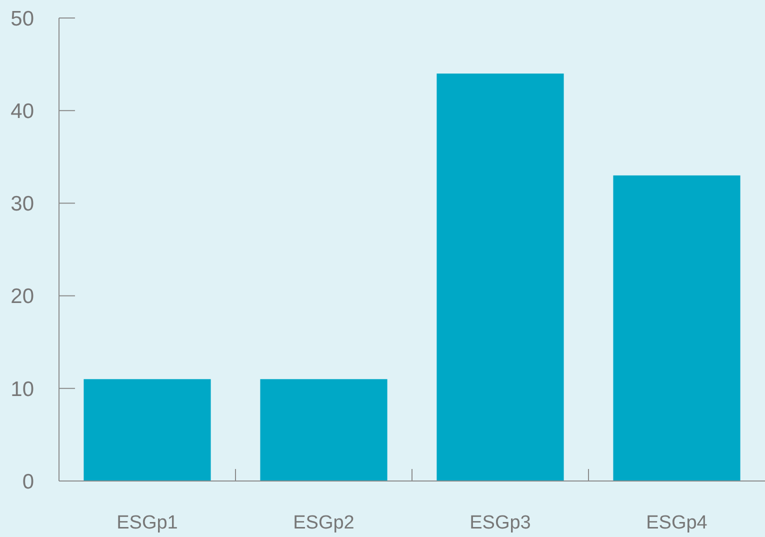  Describe the element at coordinates (22, 296) in the screenshot. I see `y-tick-label: 20` at that location.